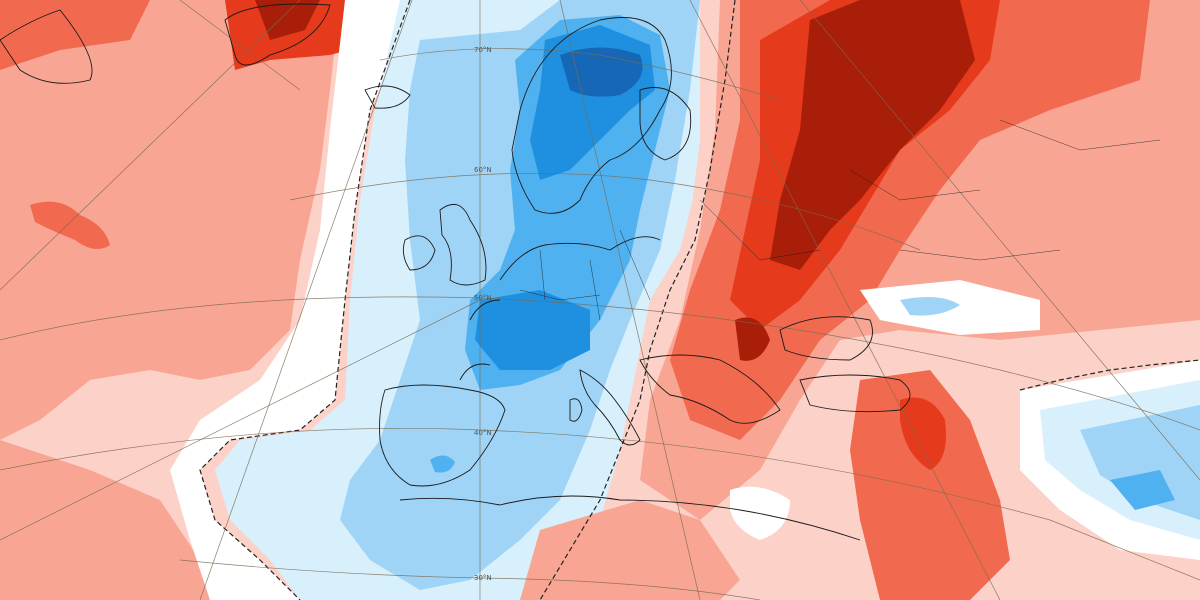  What do you see at coordinates (930, 306) in the screenshot?
I see `caucasus-cold` at bounding box center [930, 306].